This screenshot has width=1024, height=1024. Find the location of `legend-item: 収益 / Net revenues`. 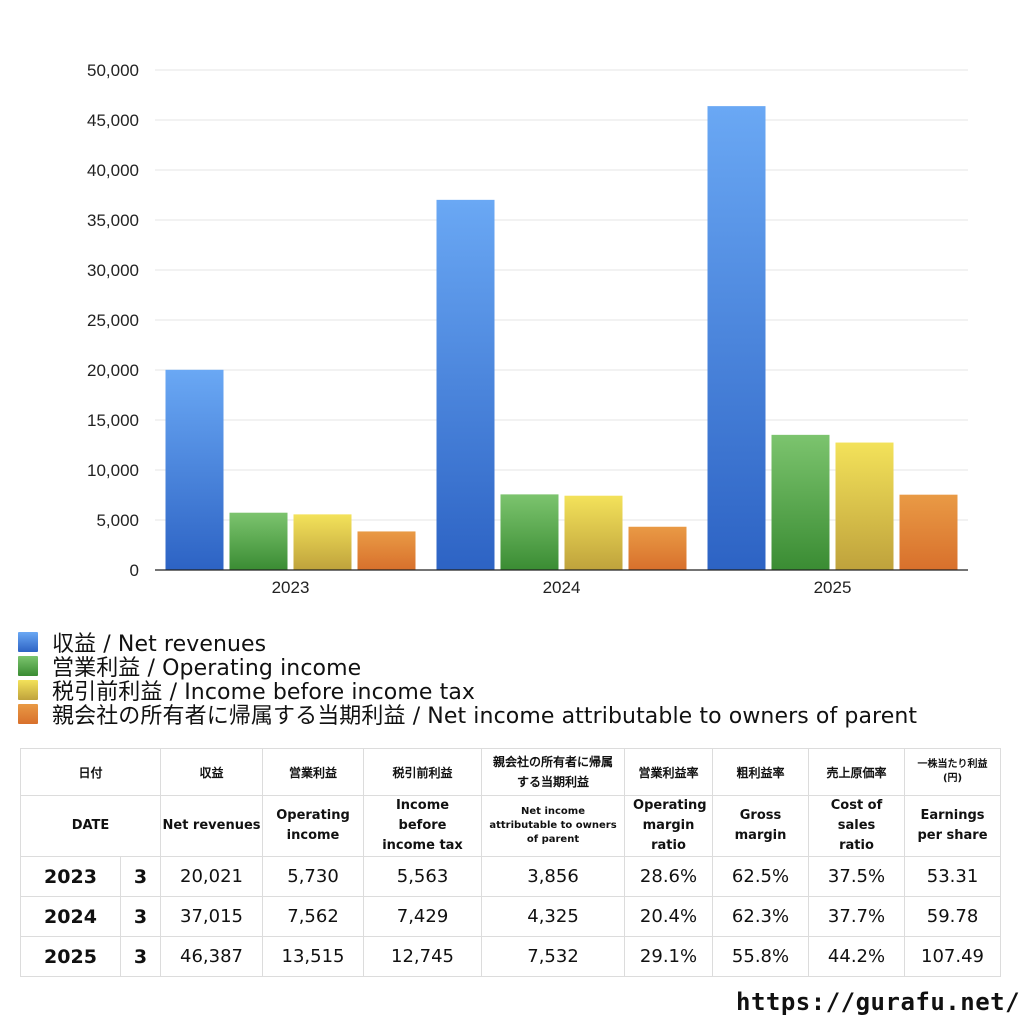

legend-item: 収益 / Net revenues is located at coordinates (467, 643).